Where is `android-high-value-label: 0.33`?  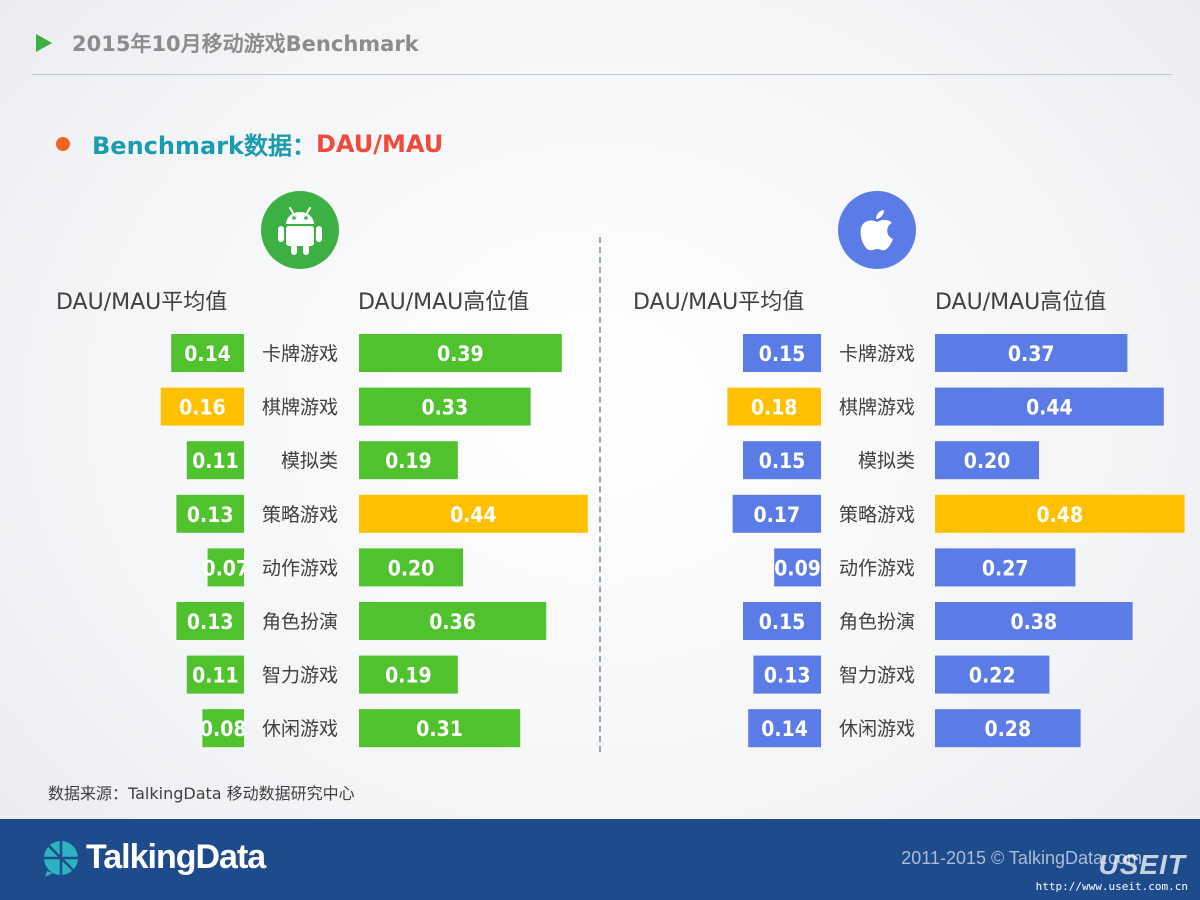 android-high-value-label: 0.33 is located at coordinates (444, 408).